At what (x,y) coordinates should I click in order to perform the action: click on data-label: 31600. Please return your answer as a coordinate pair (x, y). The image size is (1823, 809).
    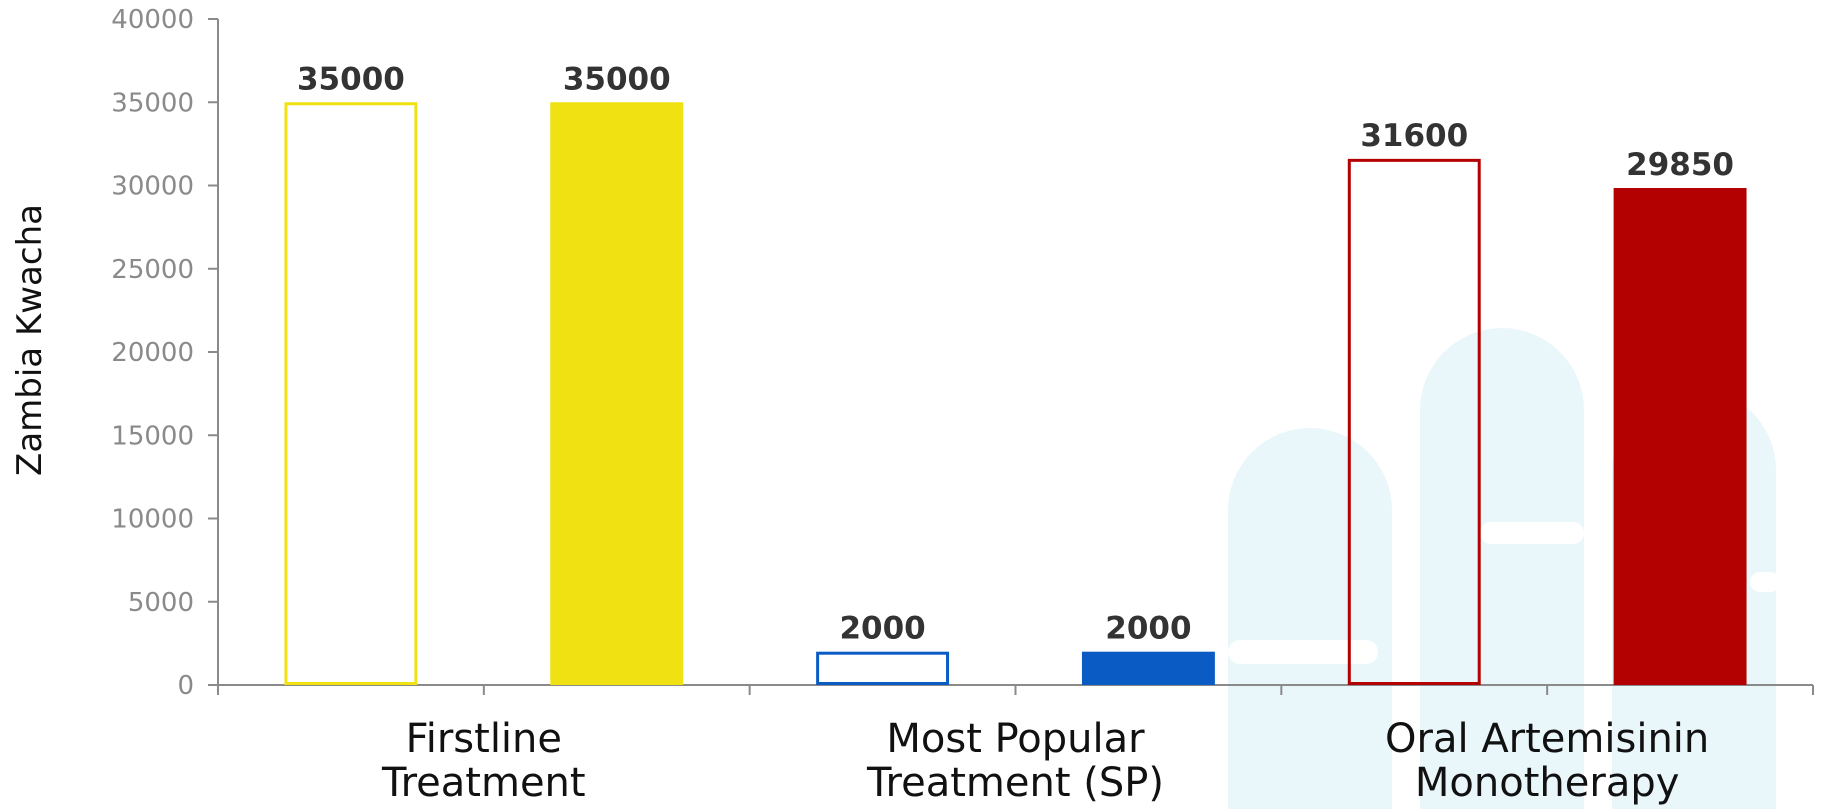
    Looking at the image, I should click on (1414, 136).